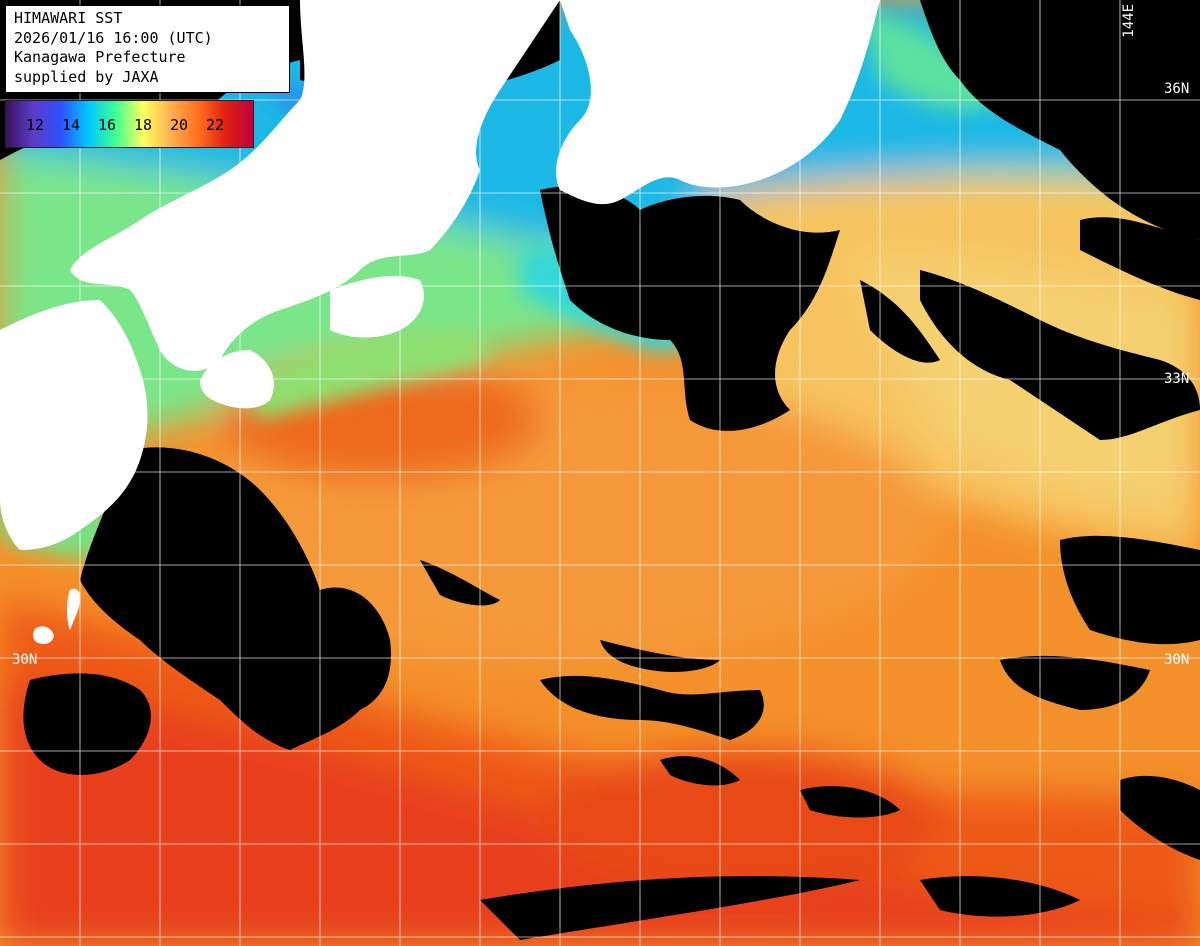 The height and width of the screenshot is (946, 1200). I want to click on legend-value: 16, so click(107, 125).